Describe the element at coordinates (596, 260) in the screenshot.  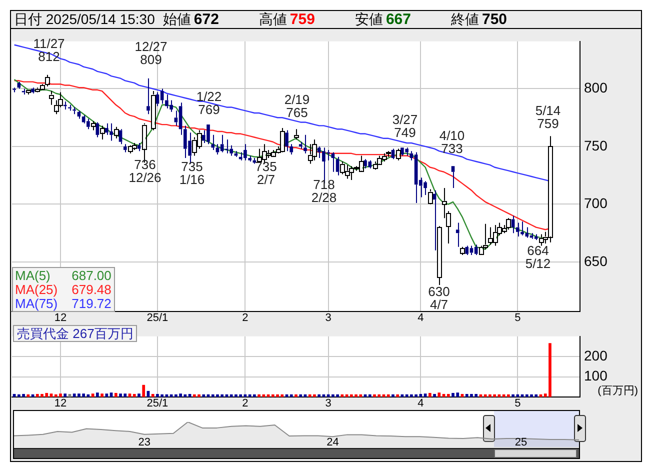
I see `y-tick-label: 650` at that location.